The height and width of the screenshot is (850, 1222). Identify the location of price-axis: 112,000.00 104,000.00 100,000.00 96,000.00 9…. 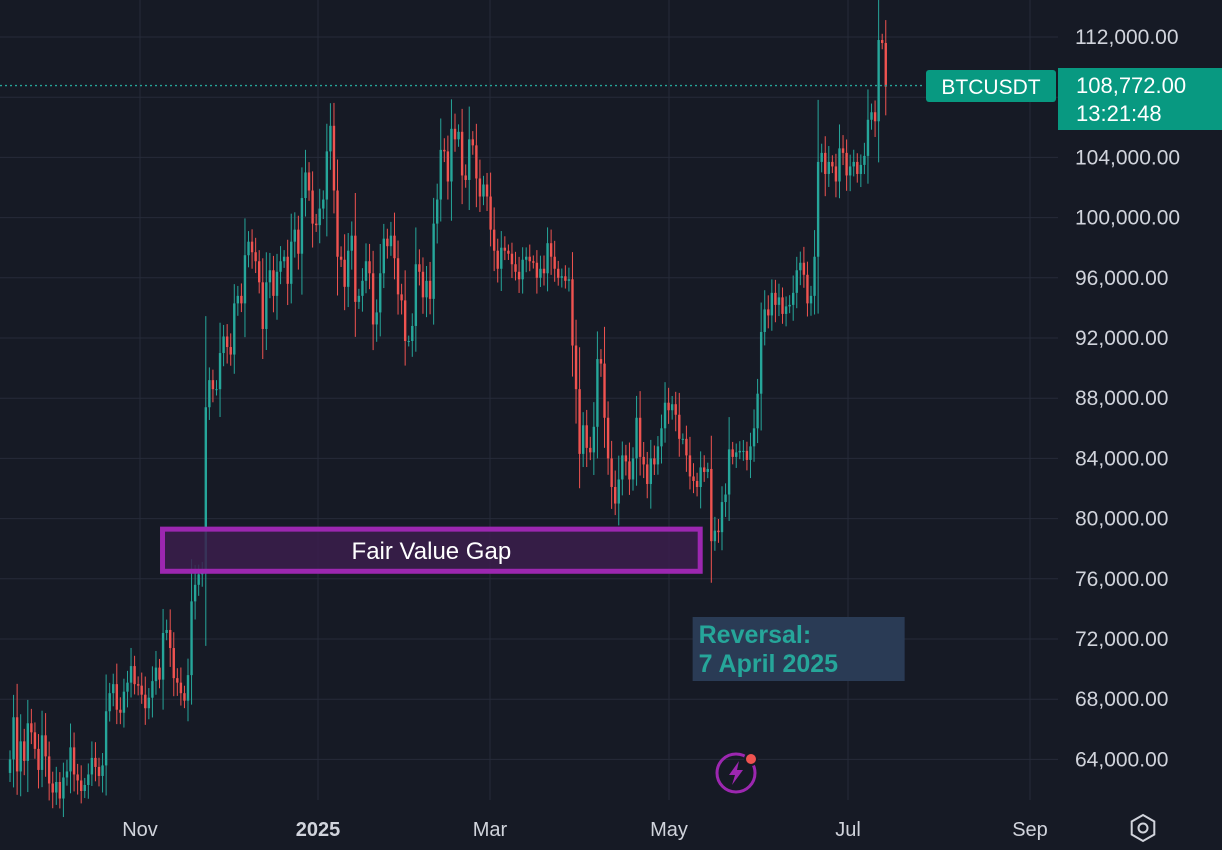
(1127, 398).